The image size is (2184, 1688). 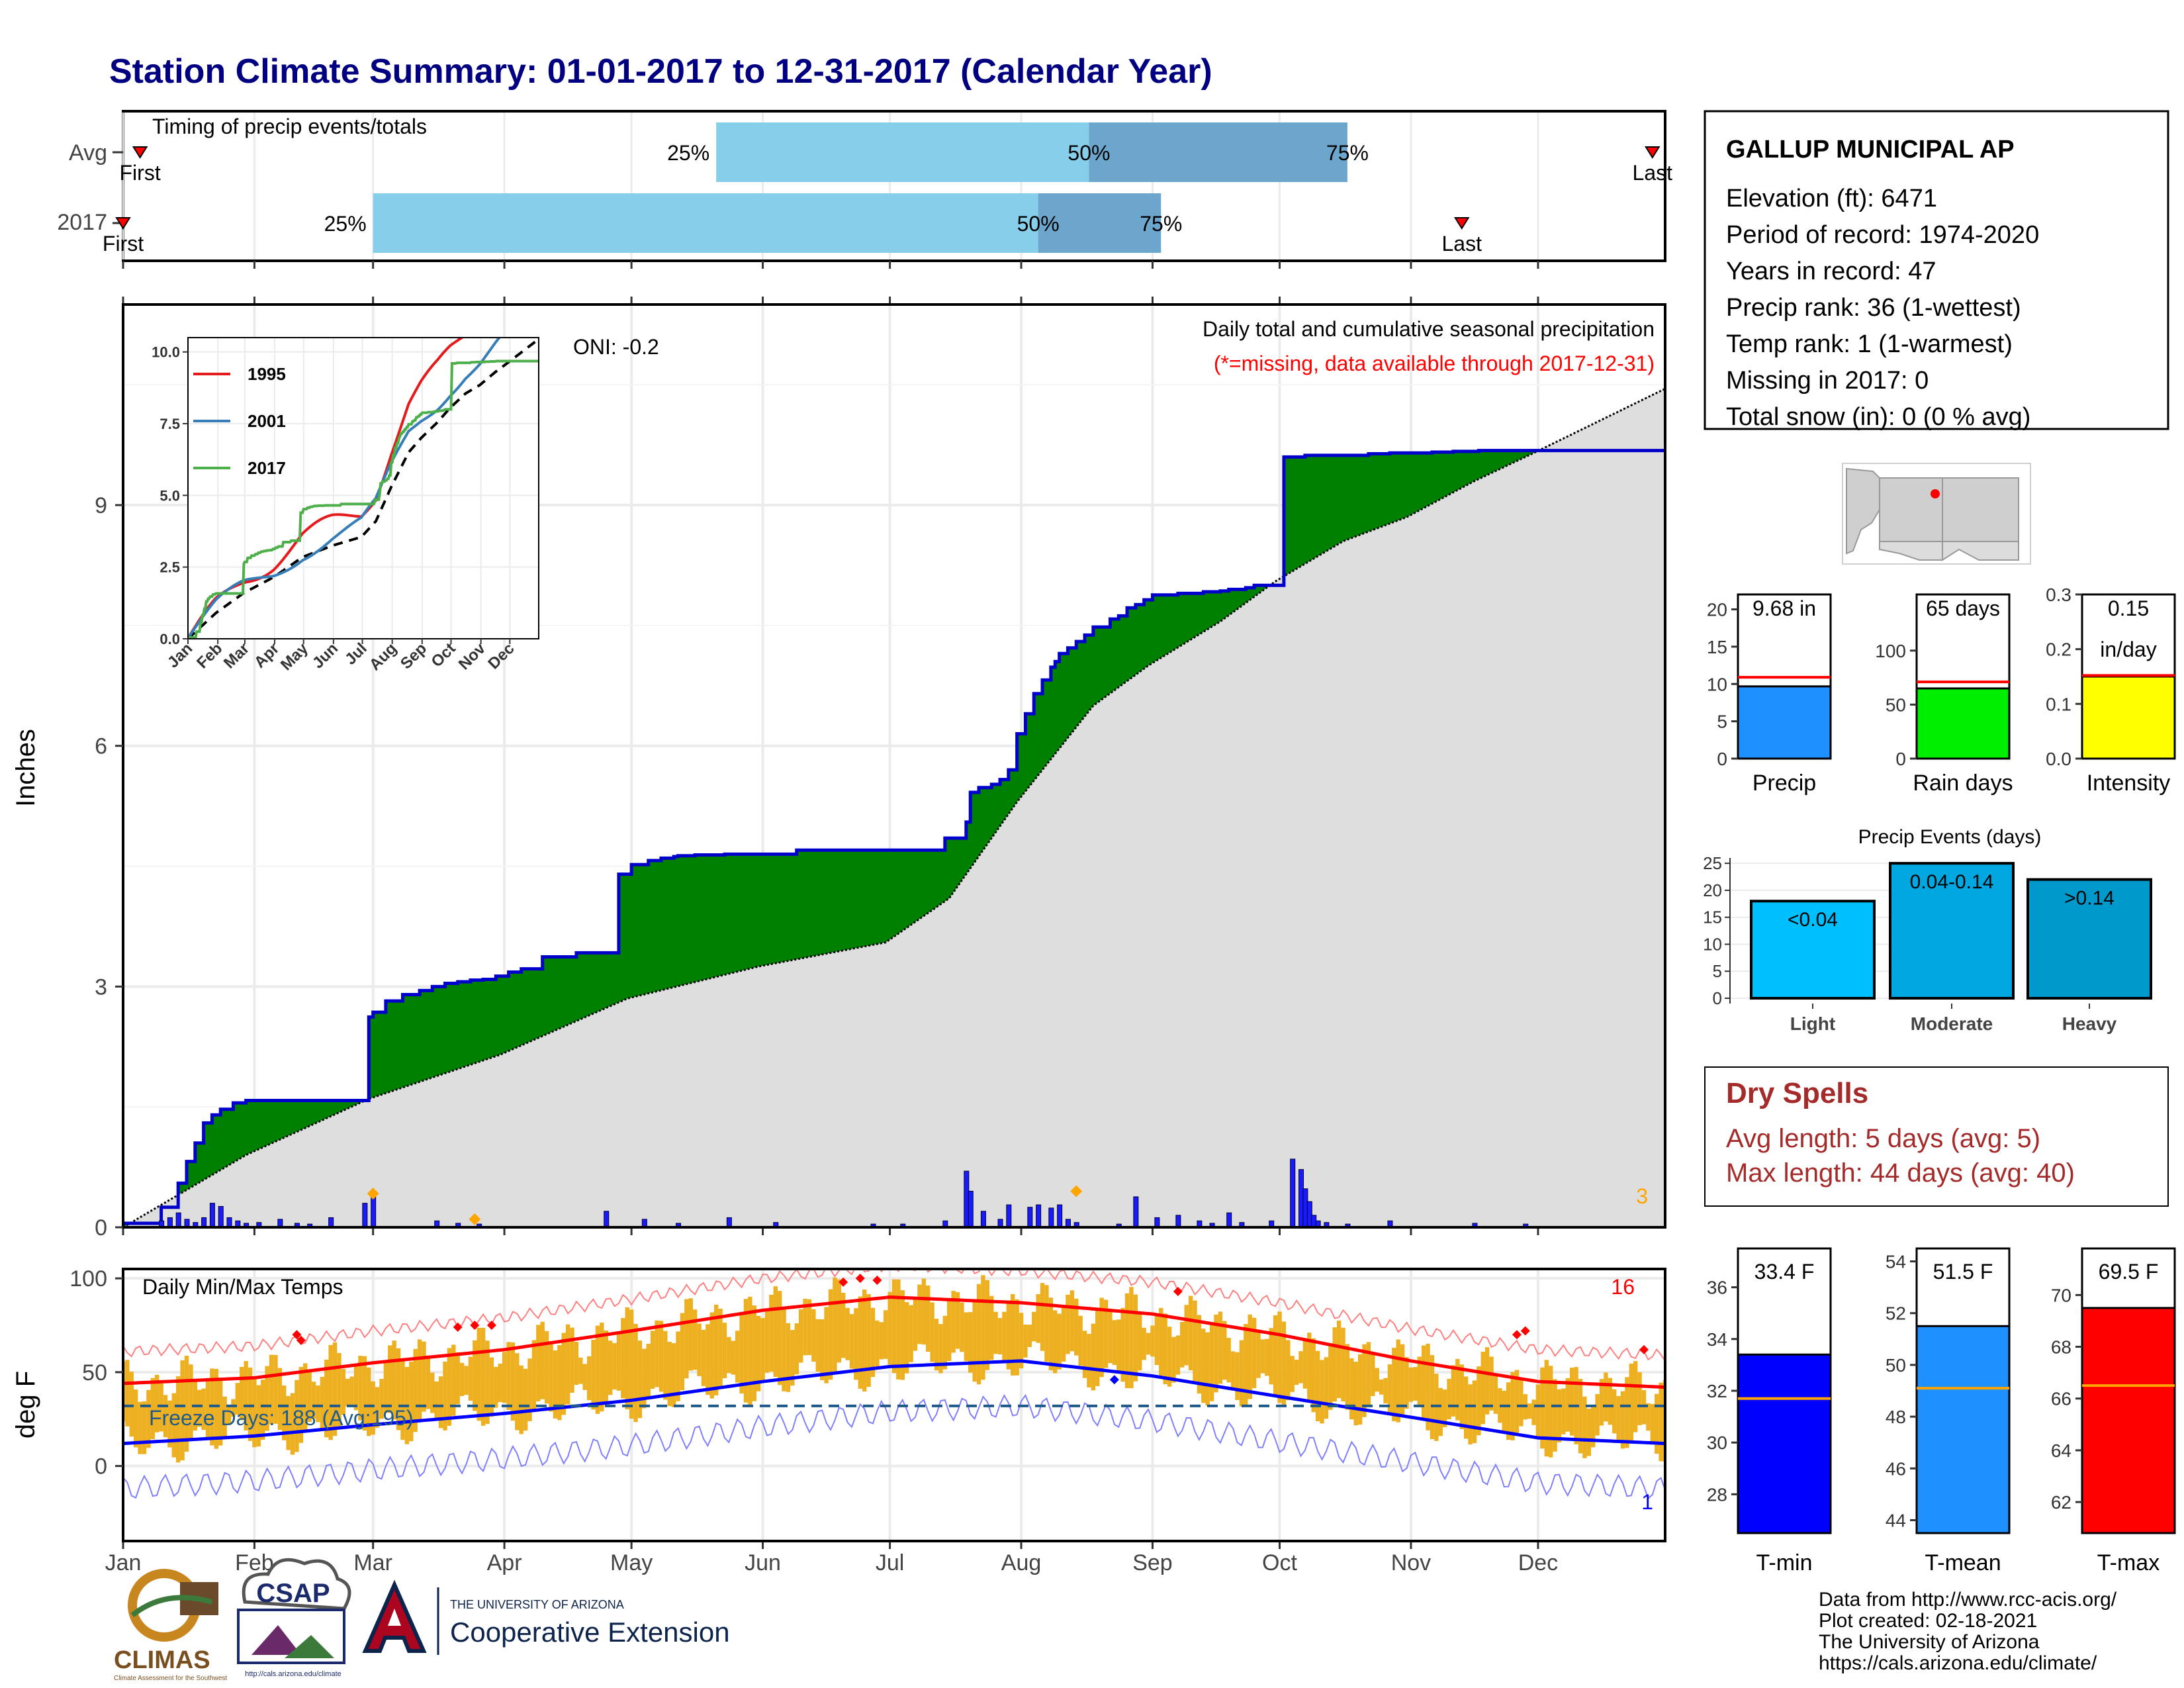 What do you see at coordinates (124, 244) in the screenshot?
I see `first-event-label: First` at bounding box center [124, 244].